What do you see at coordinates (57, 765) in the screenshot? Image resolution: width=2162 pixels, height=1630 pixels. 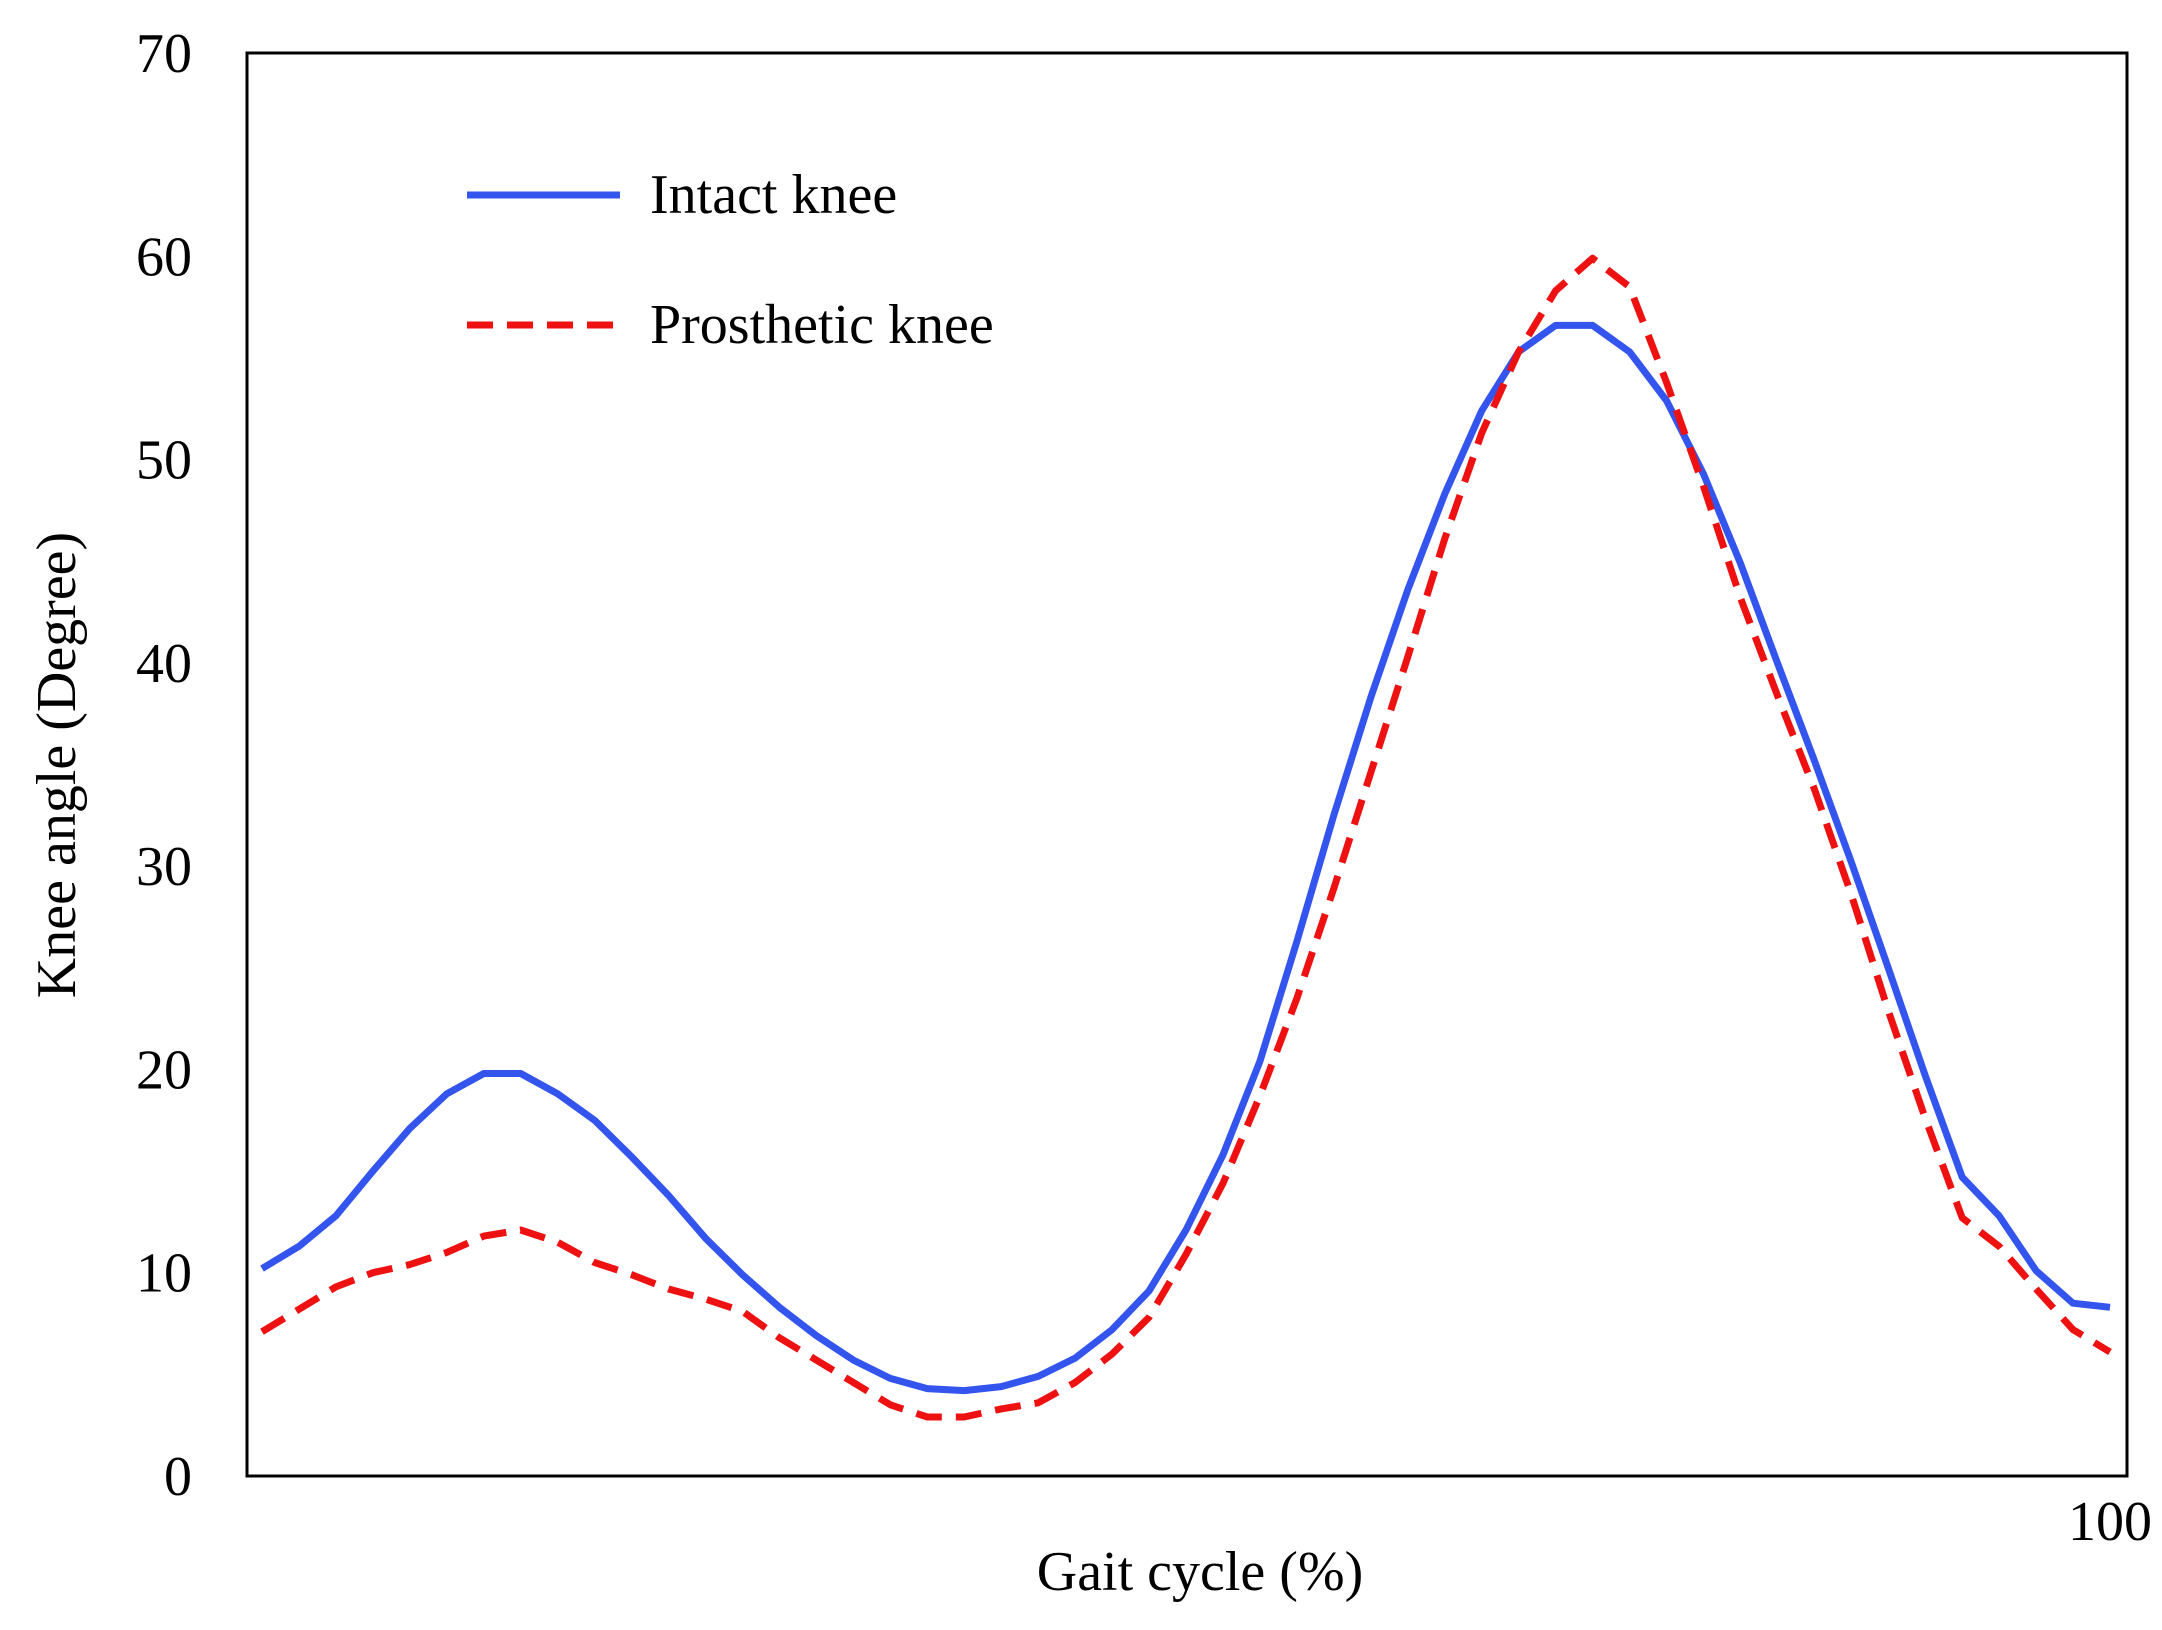 I see `y-axis-title: Knee angle (Degree)` at bounding box center [57, 765].